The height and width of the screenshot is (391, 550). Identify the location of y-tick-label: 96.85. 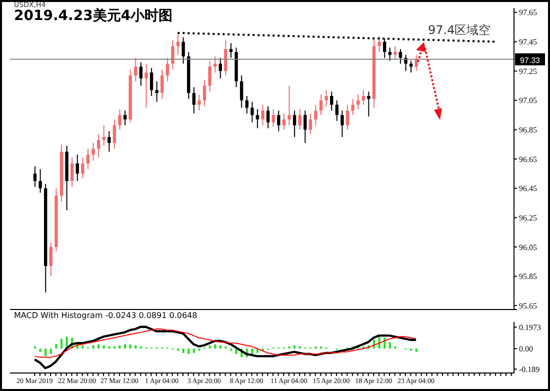
(528, 130).